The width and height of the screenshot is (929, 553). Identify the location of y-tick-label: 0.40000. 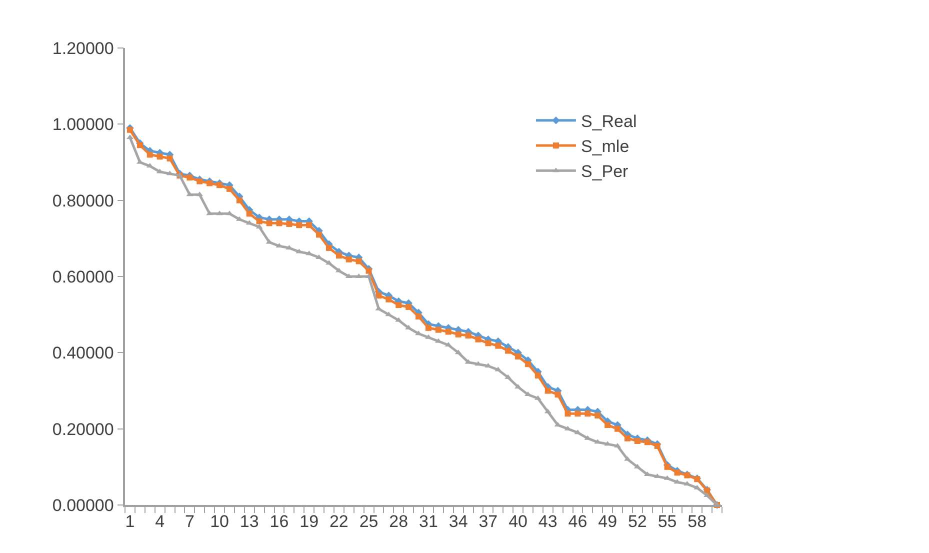
(83, 353).